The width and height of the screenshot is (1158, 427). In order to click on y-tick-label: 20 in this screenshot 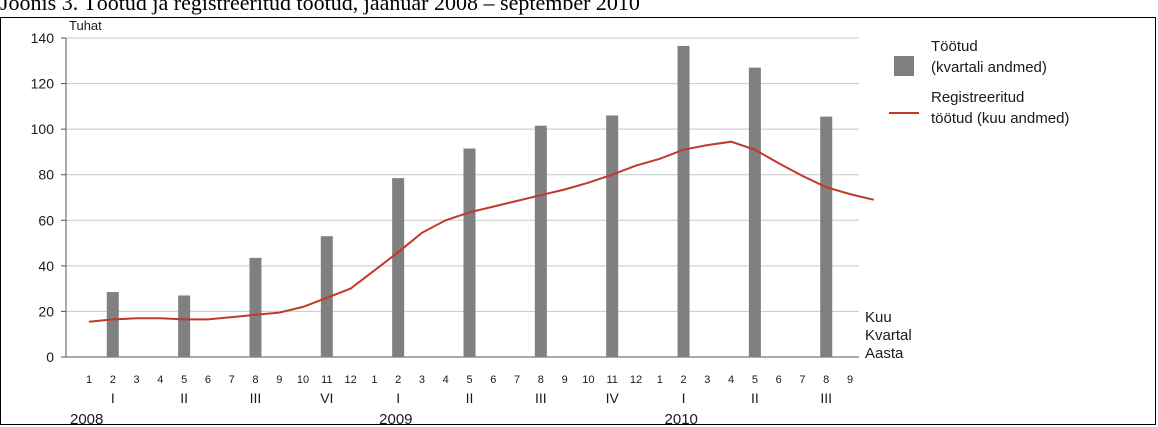, I will do `click(46, 311)`.